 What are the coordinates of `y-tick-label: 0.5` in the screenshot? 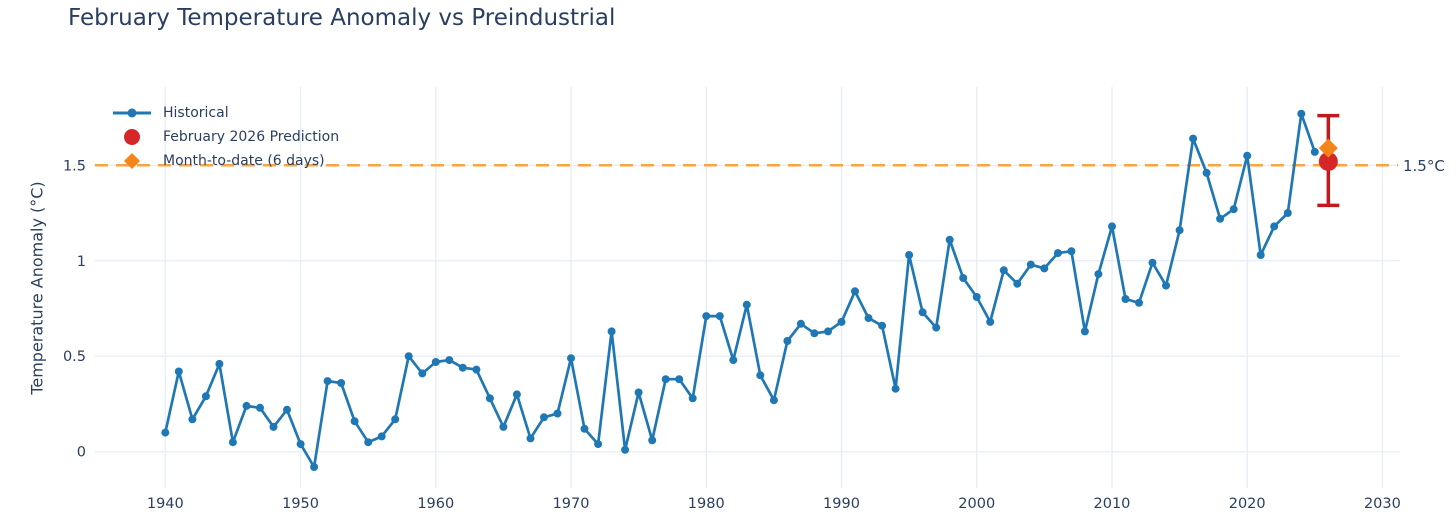 It's located at (74, 357).